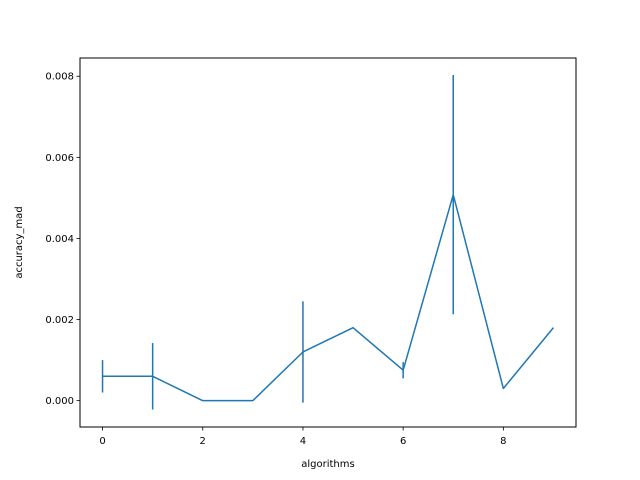 This screenshot has width=640, height=480. Describe the element at coordinates (403, 441) in the screenshot. I see `x-tick-label: 6` at that location.